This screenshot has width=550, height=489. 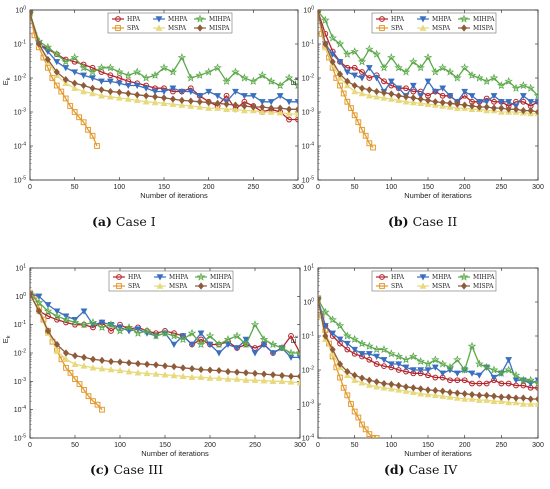 What do you see at coordinates (433, 469) in the screenshot?
I see `caption-d-text: Case IV` at bounding box center [433, 469].